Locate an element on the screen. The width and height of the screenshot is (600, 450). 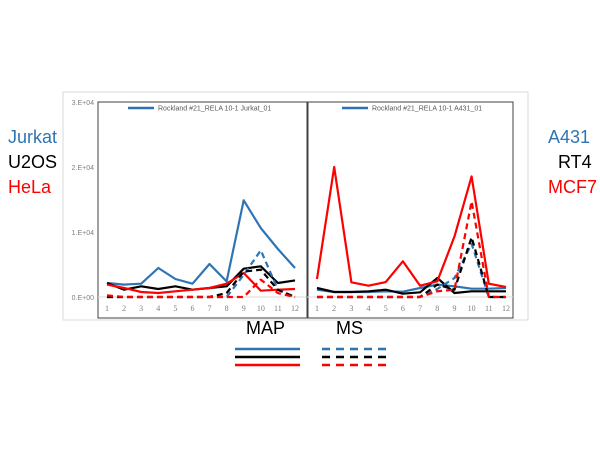
cell-line-label-a431: A431 is located at coordinates (569, 137).